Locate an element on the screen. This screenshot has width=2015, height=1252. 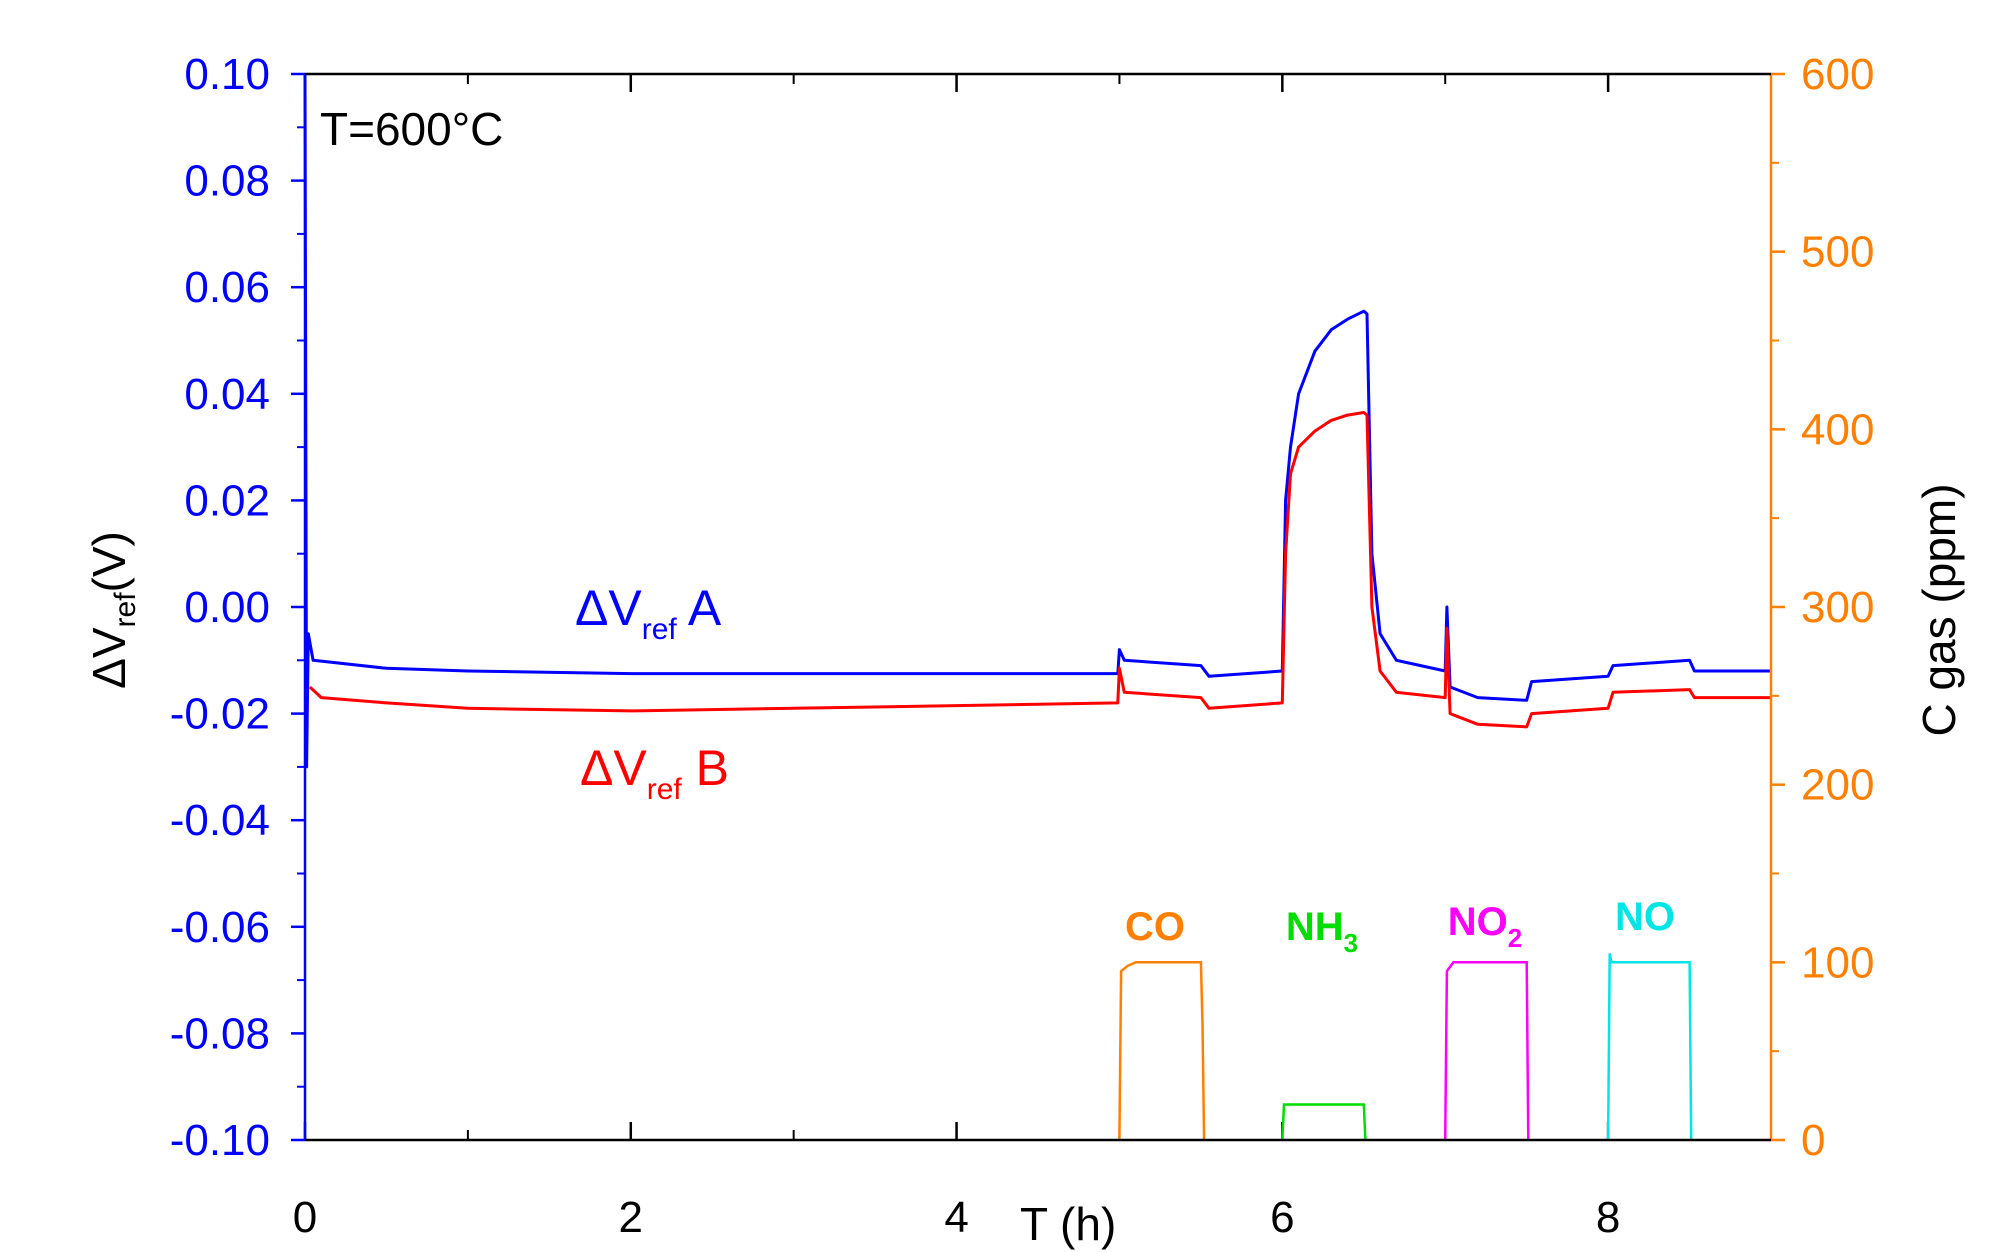
y-right-tick-label: 500 is located at coordinates (1837, 252).